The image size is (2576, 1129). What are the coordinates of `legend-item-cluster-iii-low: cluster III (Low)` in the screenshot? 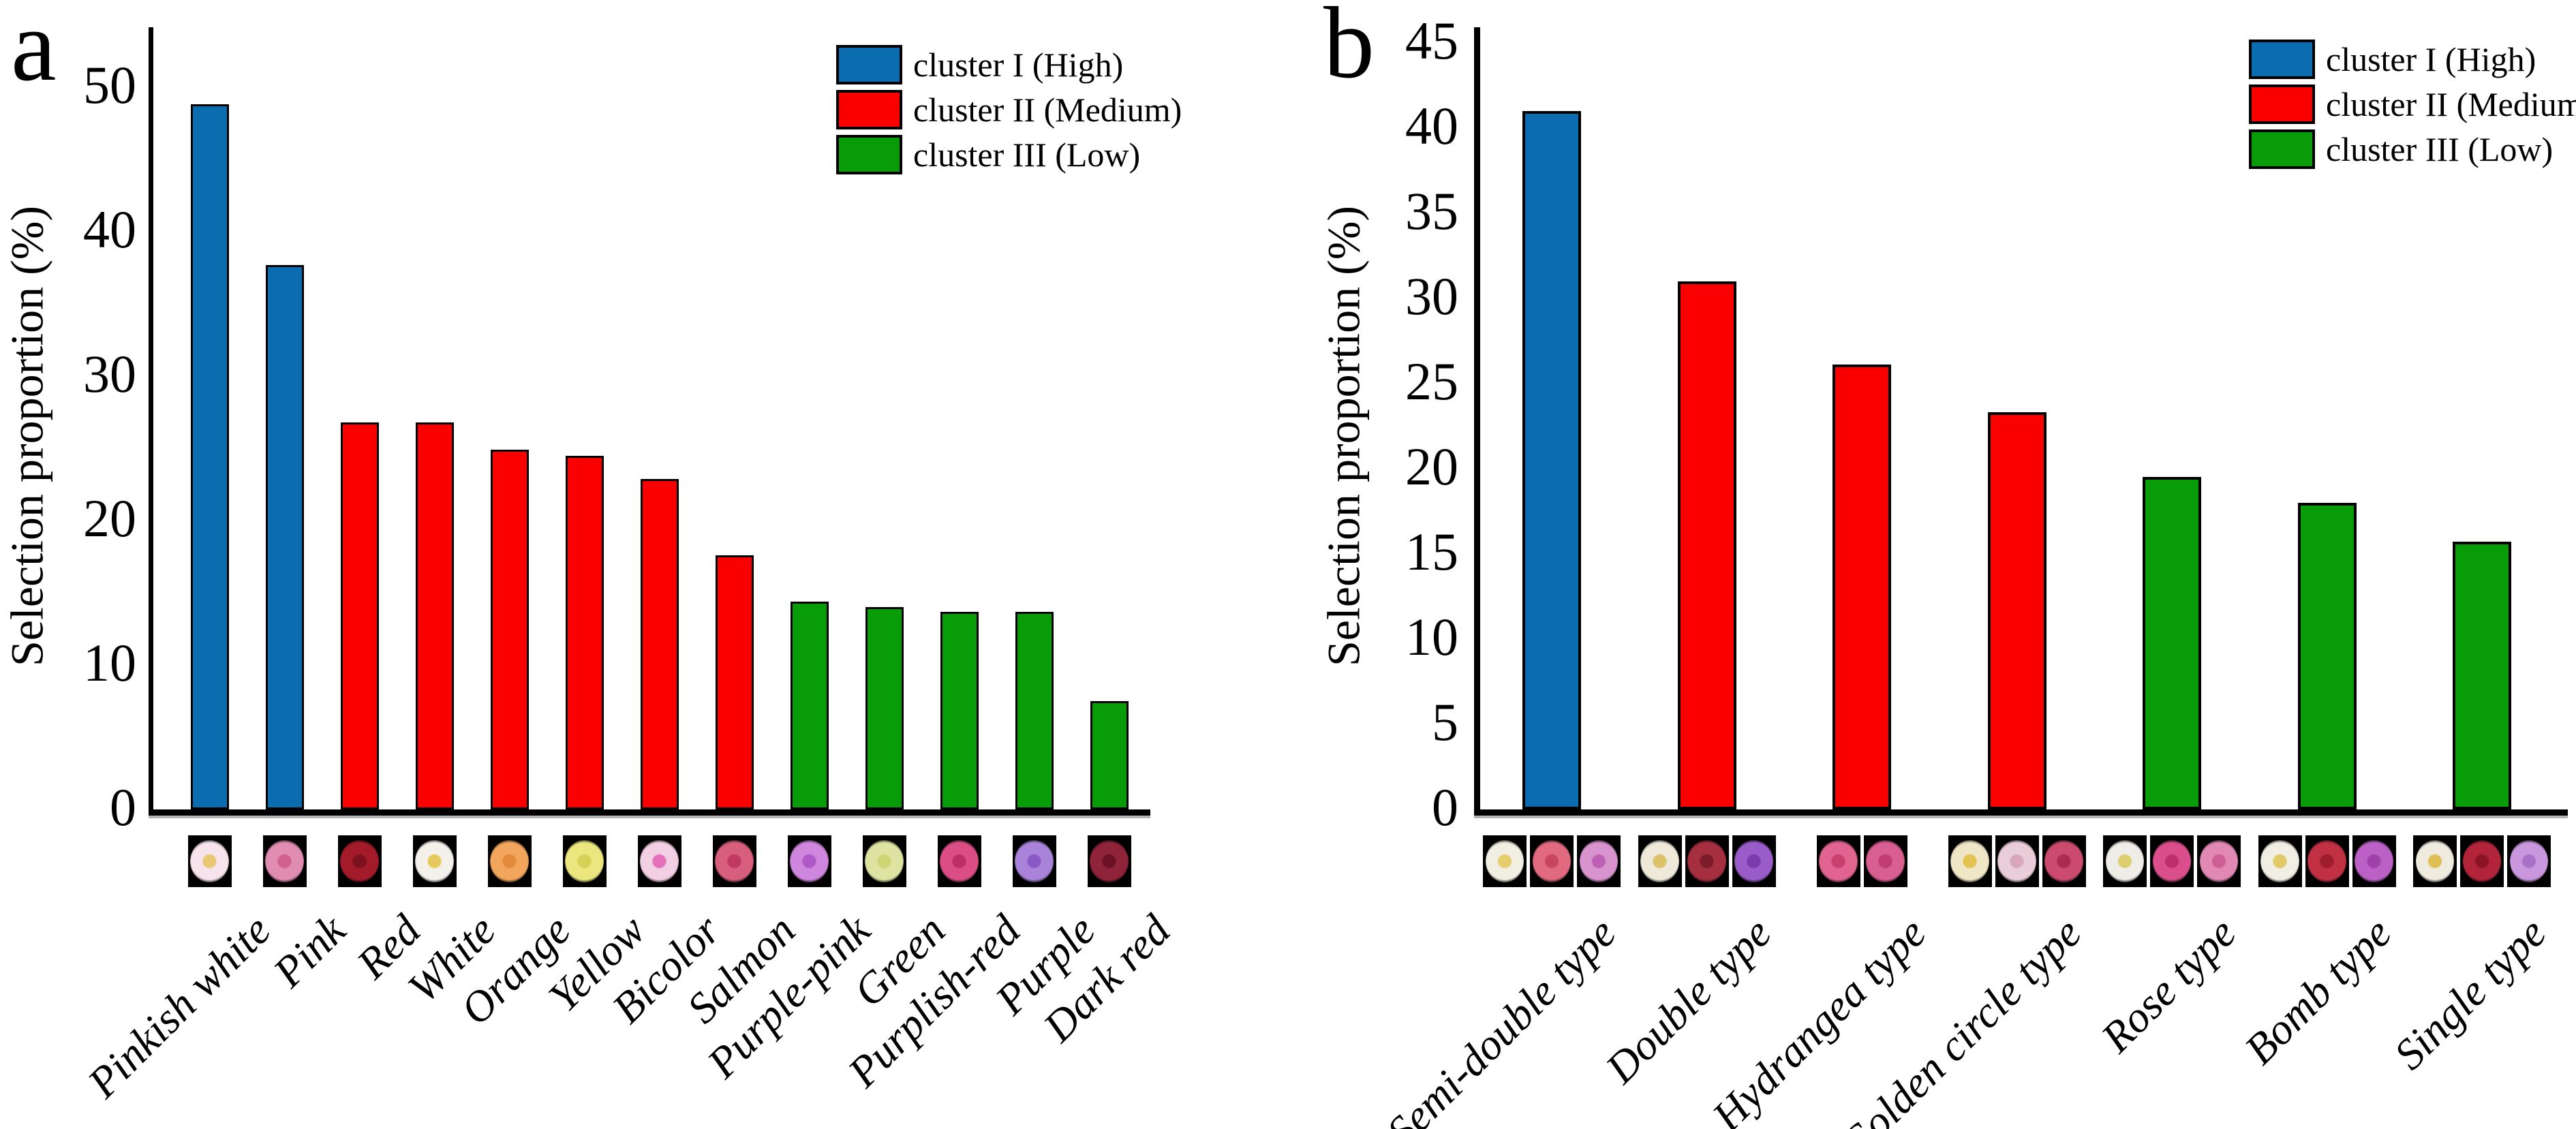 It's located at (988, 154).